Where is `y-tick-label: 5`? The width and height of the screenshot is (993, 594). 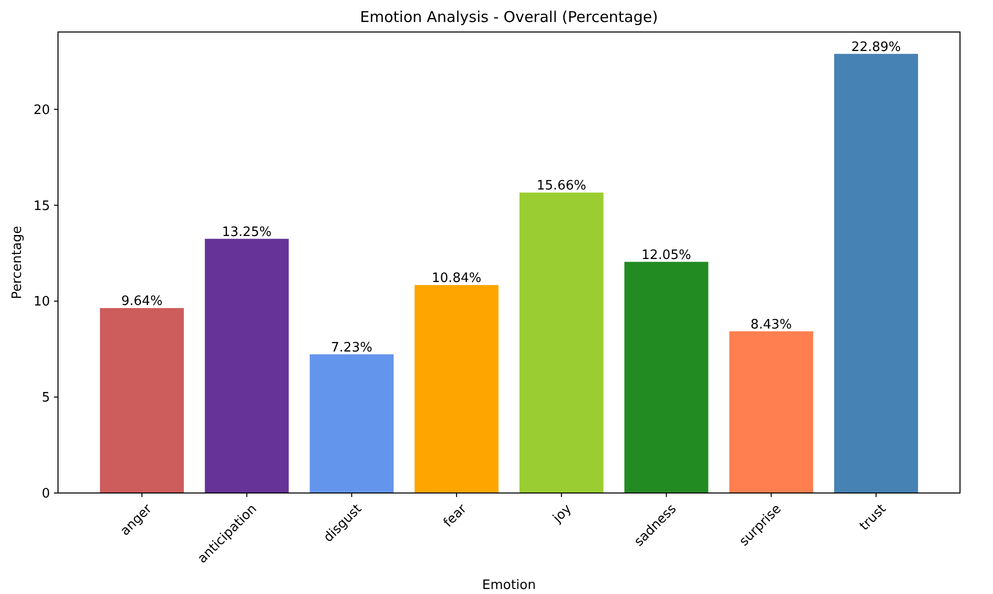
y-tick-label: 5 is located at coordinates (46, 398).